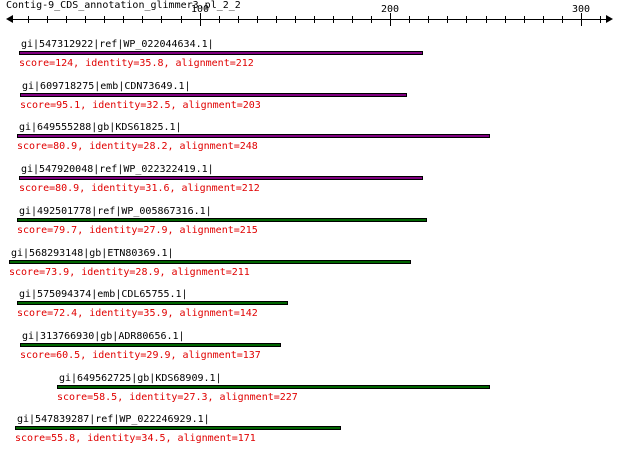  What do you see at coordinates (609, 19) in the screenshot?
I see `ruler-right-arrow` at bounding box center [609, 19].